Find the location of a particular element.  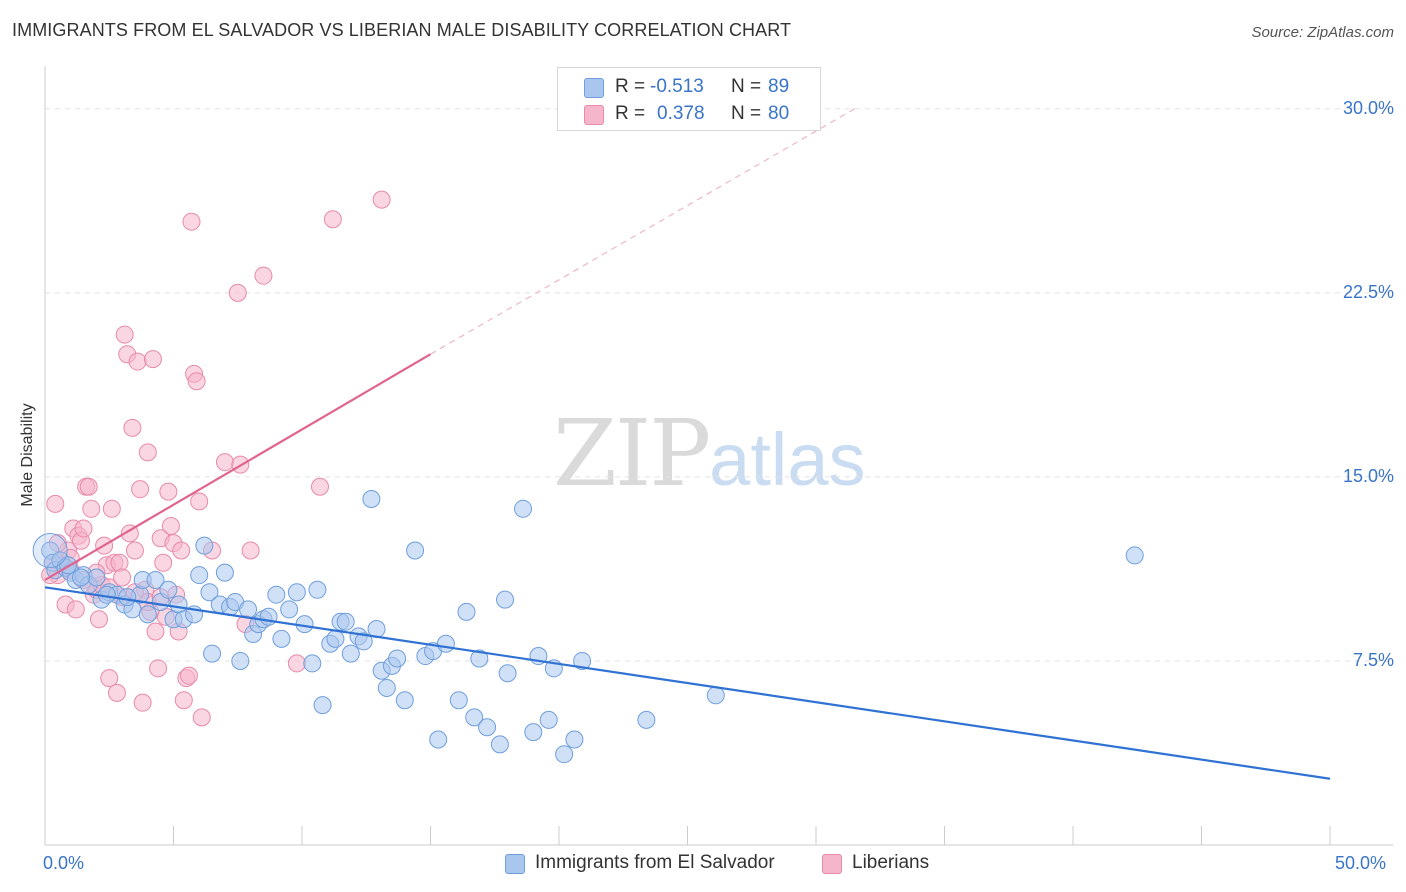

legend-label-liberians: Liberians is located at coordinates (891, 862).